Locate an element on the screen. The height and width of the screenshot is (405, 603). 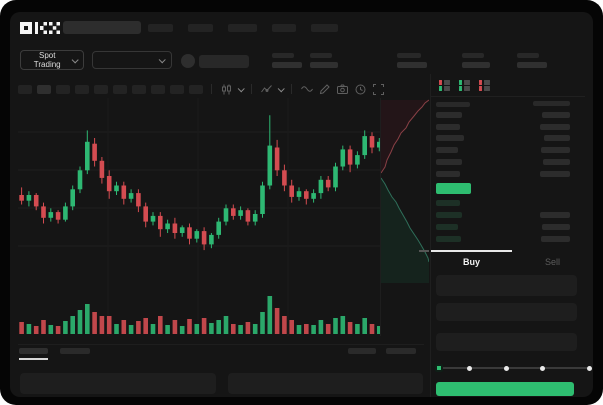
indicator-icon is located at coordinates (266, 89).